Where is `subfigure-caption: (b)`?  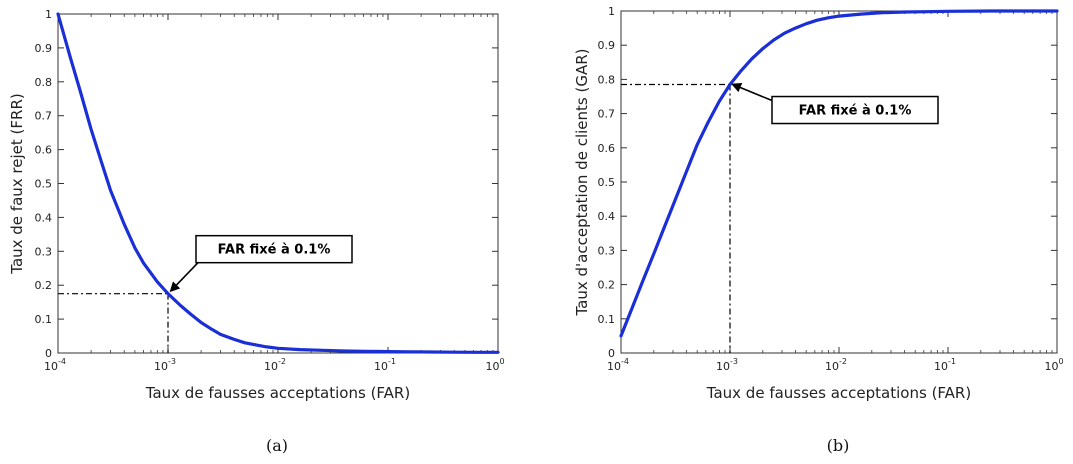
subfigure-caption: (b) is located at coordinates (838, 445).